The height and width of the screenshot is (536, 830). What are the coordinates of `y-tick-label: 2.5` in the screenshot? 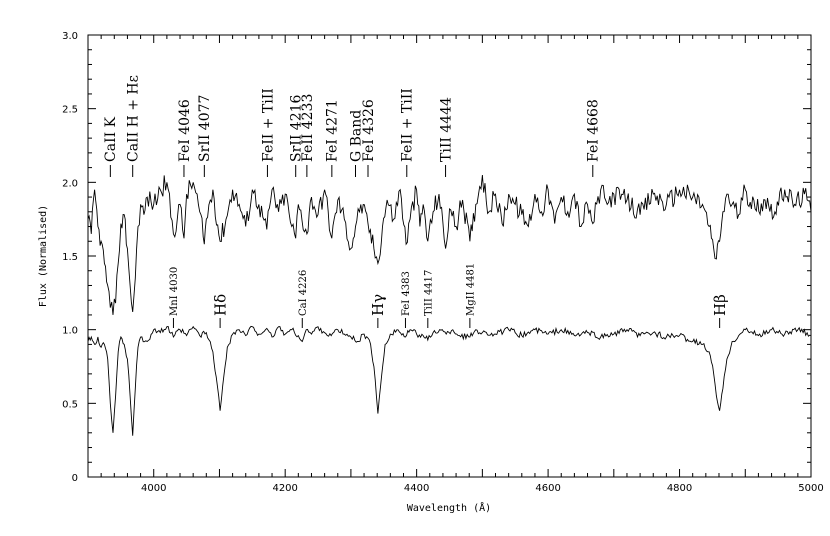 It's located at (70, 110).